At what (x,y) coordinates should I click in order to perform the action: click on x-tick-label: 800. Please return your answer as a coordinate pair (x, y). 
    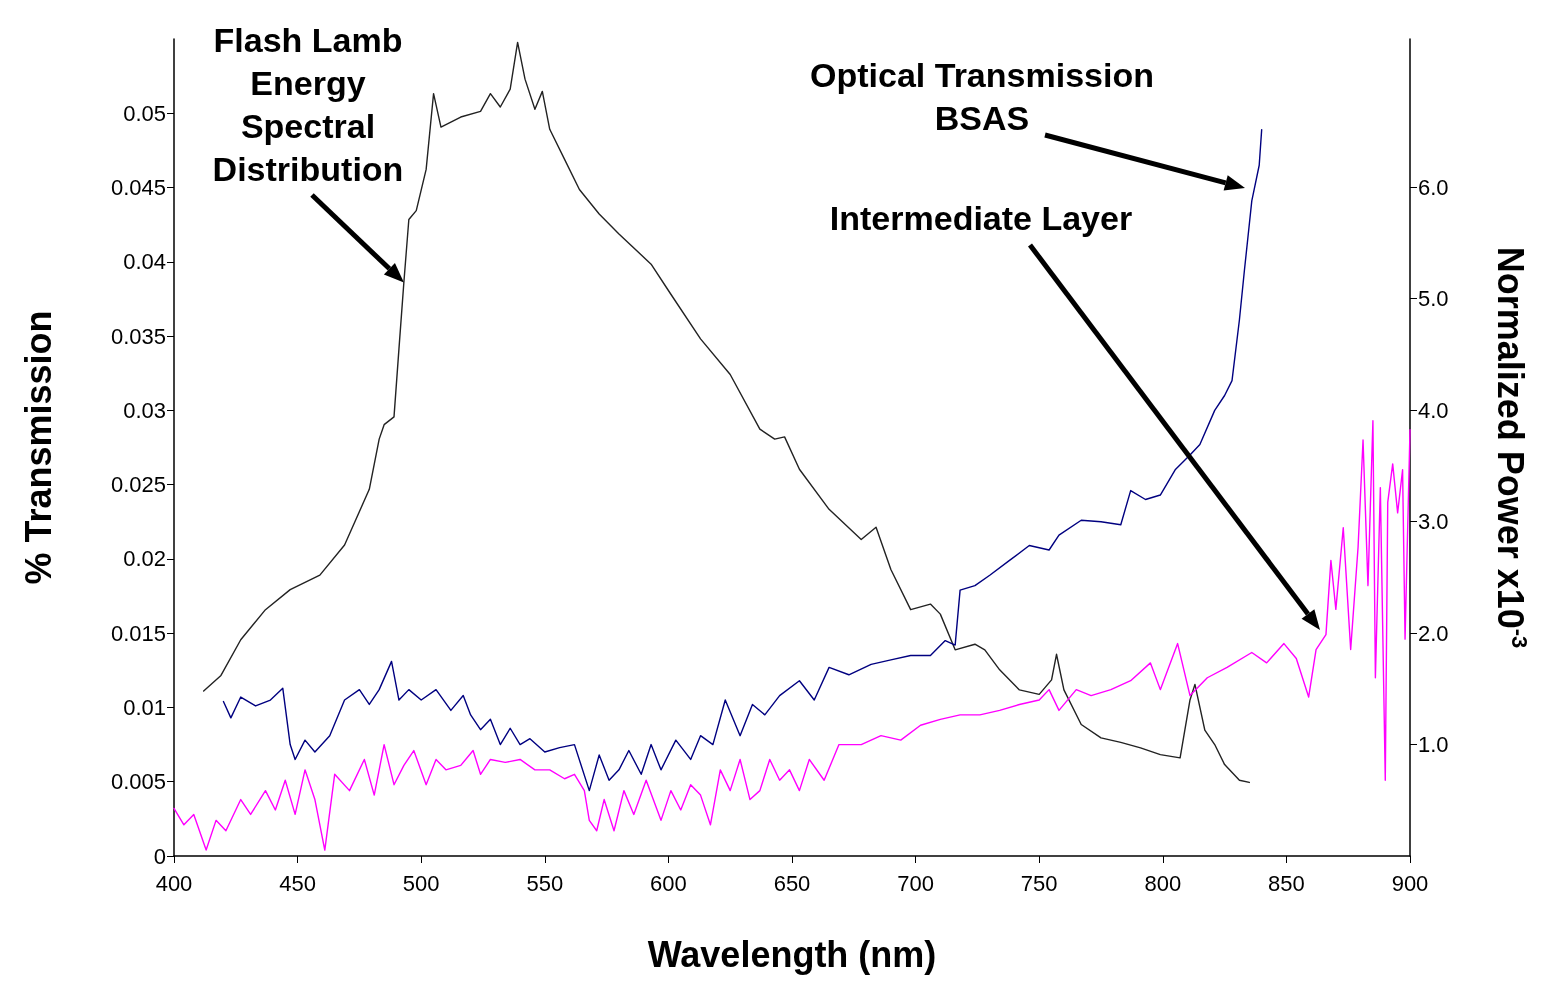
    Looking at the image, I should click on (1163, 883).